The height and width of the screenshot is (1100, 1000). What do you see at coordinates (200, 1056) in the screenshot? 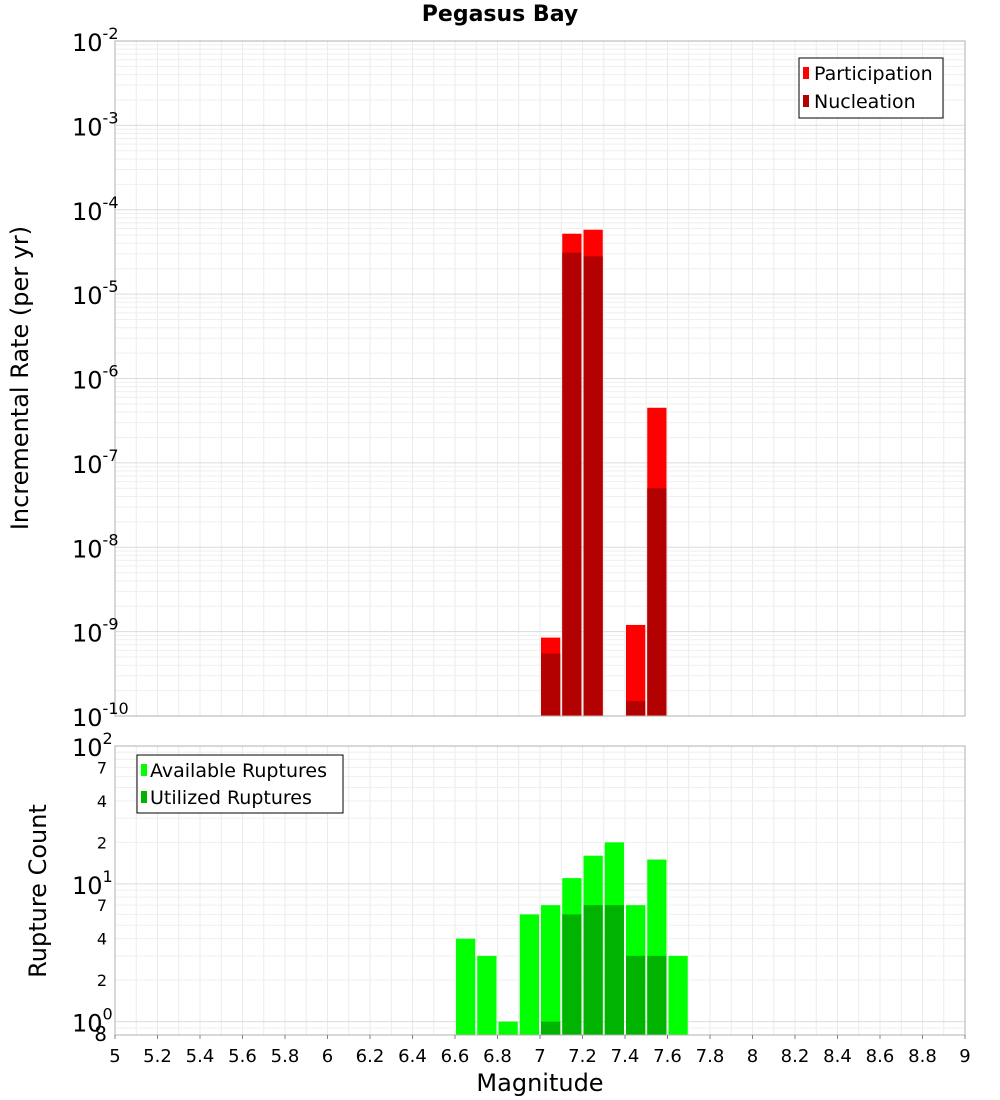
I see `x-tick-label: 5.4` at bounding box center [200, 1056].